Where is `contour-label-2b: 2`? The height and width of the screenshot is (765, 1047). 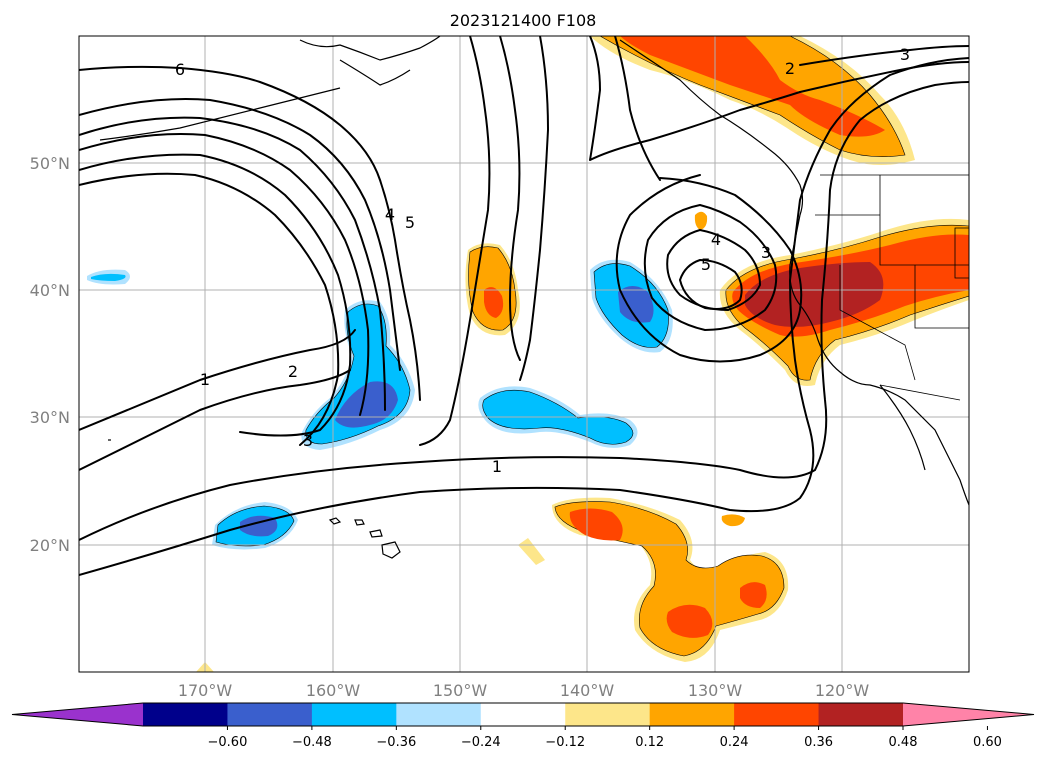
contour-label-2b: 2 is located at coordinates (790, 68).